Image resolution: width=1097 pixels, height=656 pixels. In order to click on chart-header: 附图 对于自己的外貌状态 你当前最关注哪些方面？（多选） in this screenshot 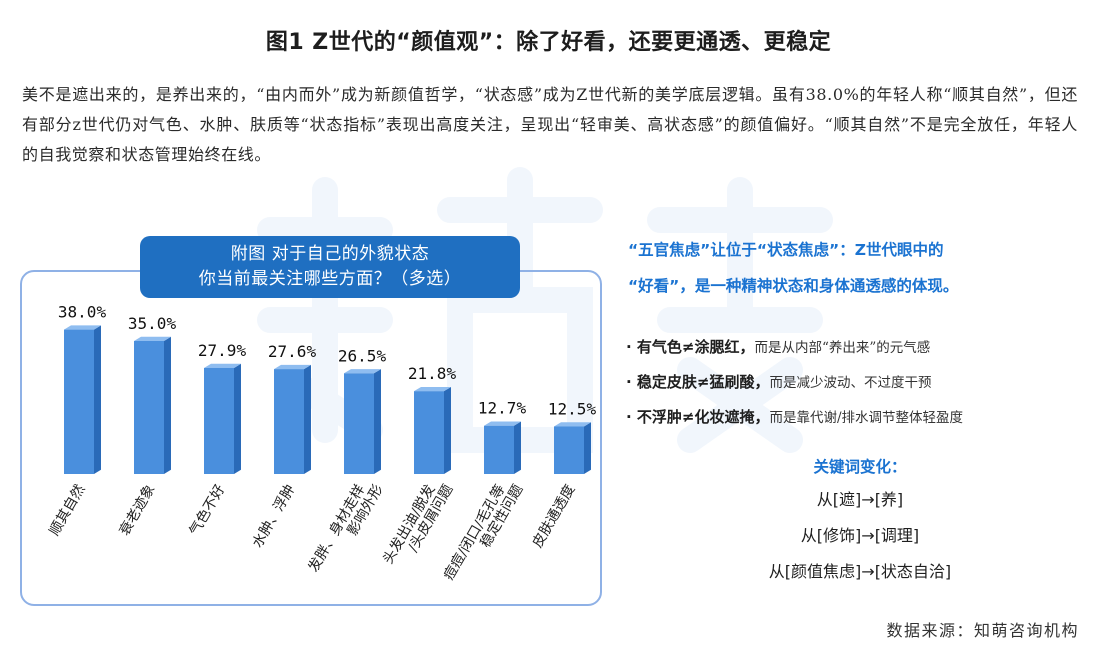, I will do `click(330, 267)`.